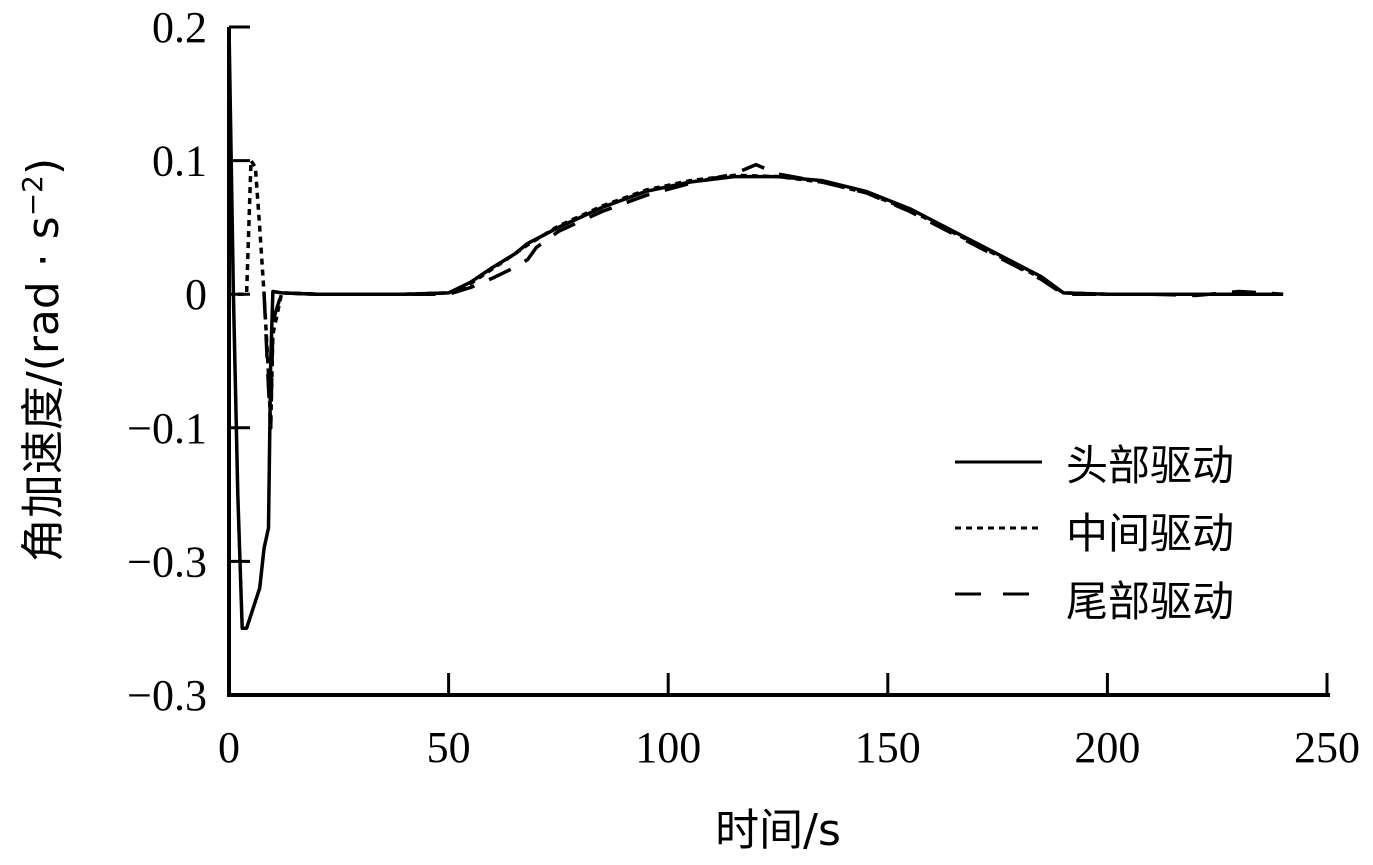 The height and width of the screenshot is (865, 1373). What do you see at coordinates (188, 361) in the screenshot?
I see `y-ticks: 0.2 0.1 0 −0.1 −0.3 −0.3` at bounding box center [188, 361].